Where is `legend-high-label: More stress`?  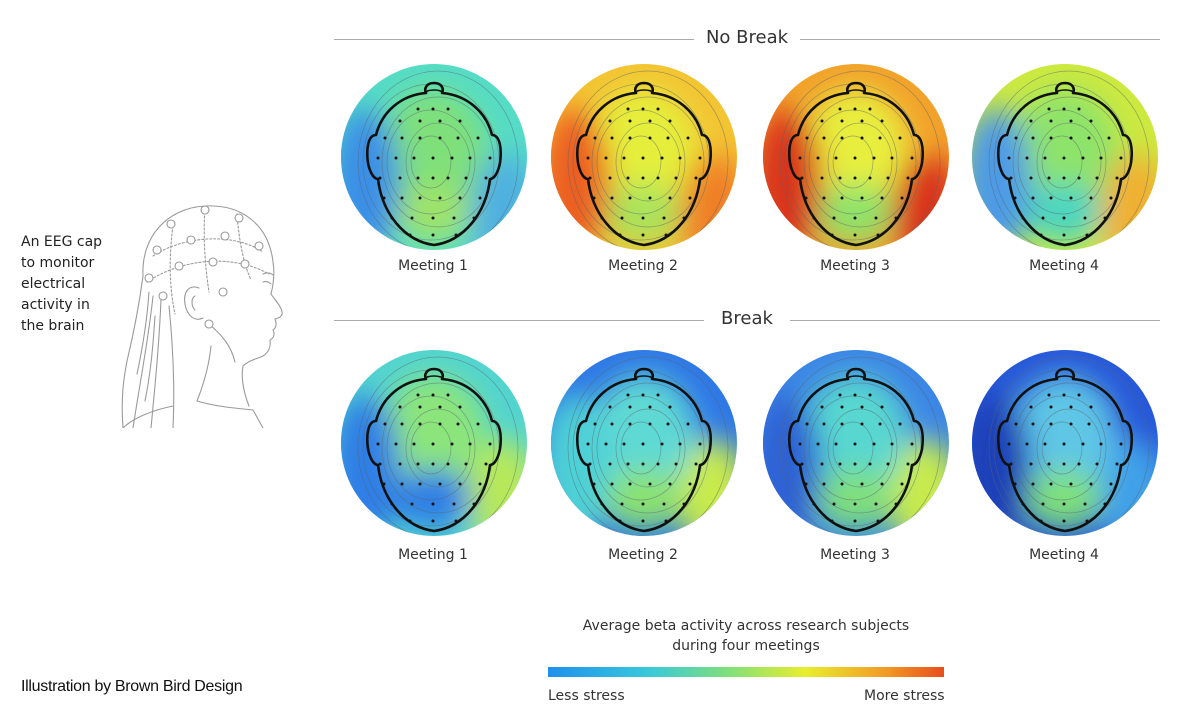
legend-high-label: More stress is located at coordinates (904, 696).